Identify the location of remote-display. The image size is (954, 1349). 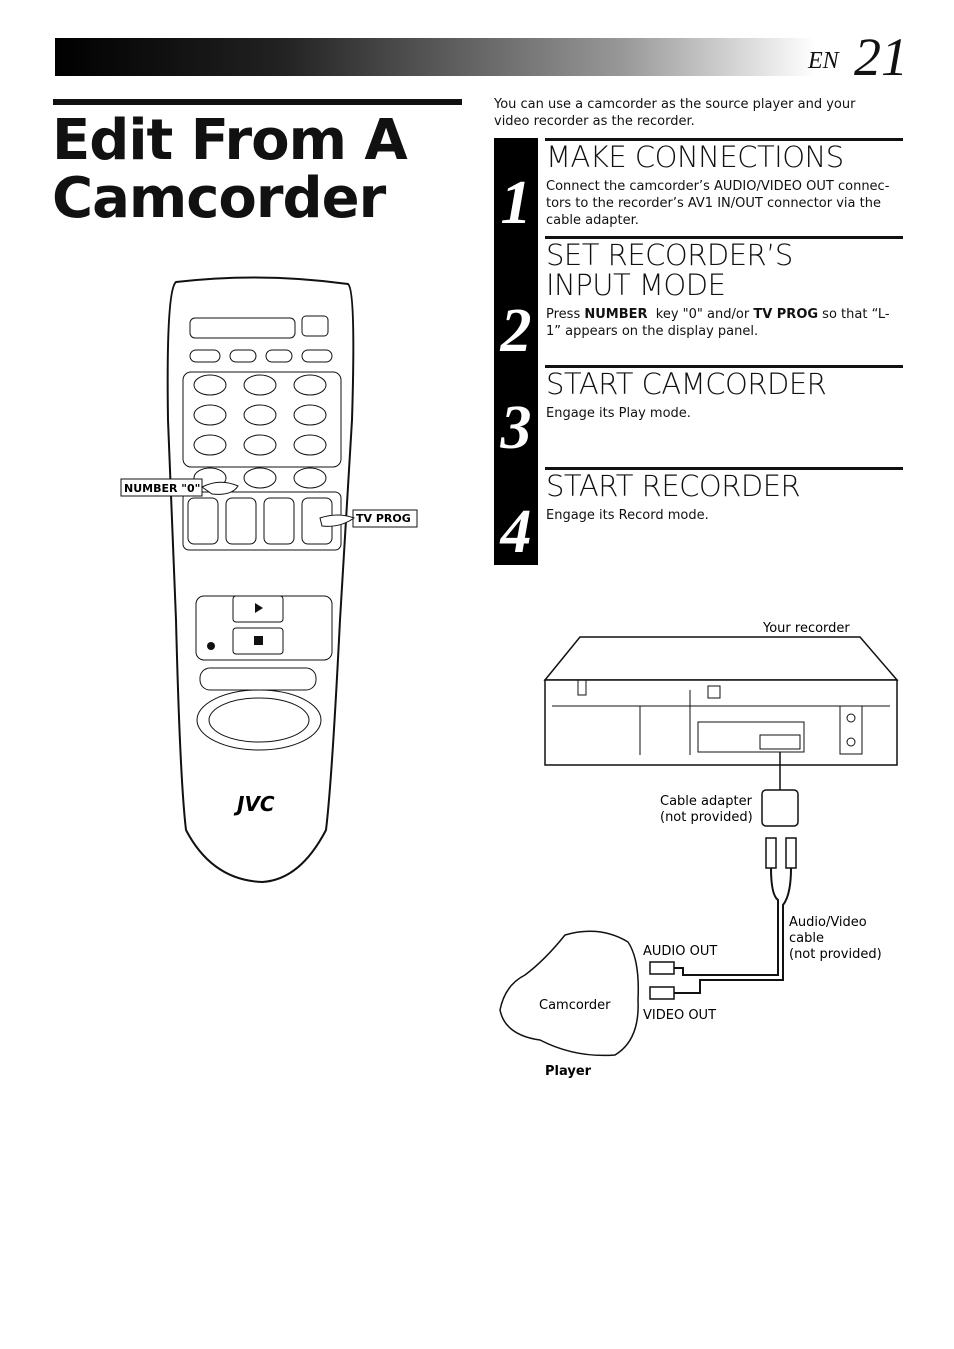
(242, 328).